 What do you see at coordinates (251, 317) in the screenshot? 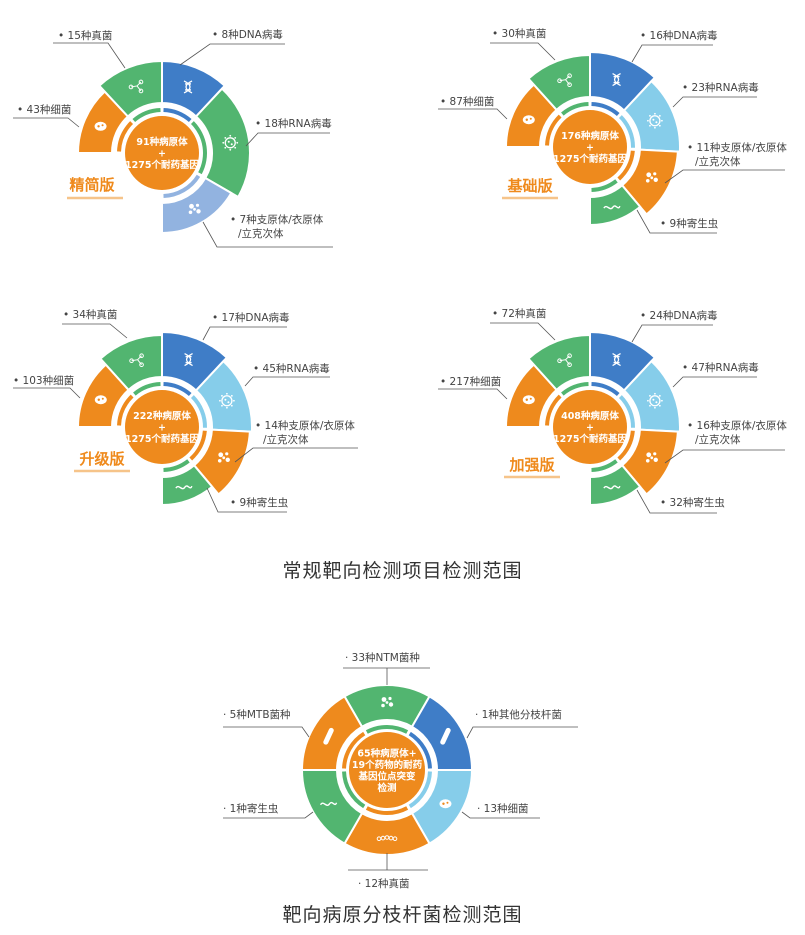
I see `segment-label: • 17种DNA病毒` at bounding box center [251, 317].